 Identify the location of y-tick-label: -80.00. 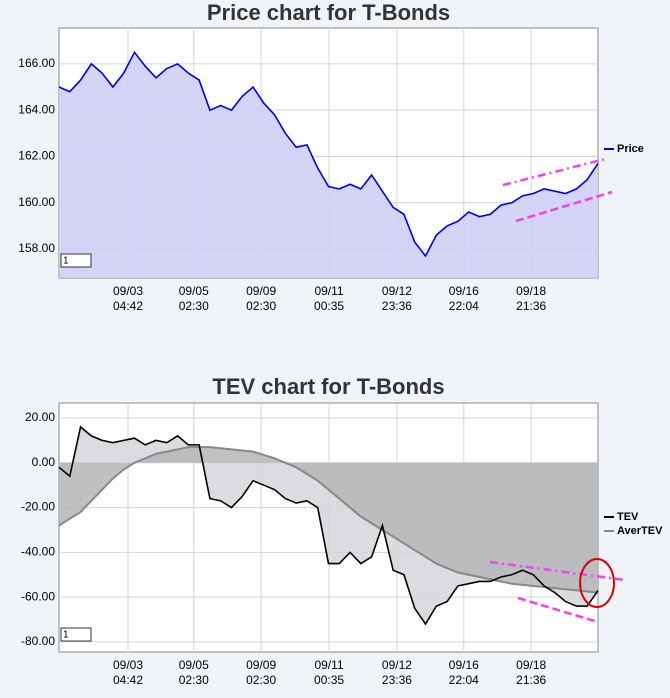
(38, 641).